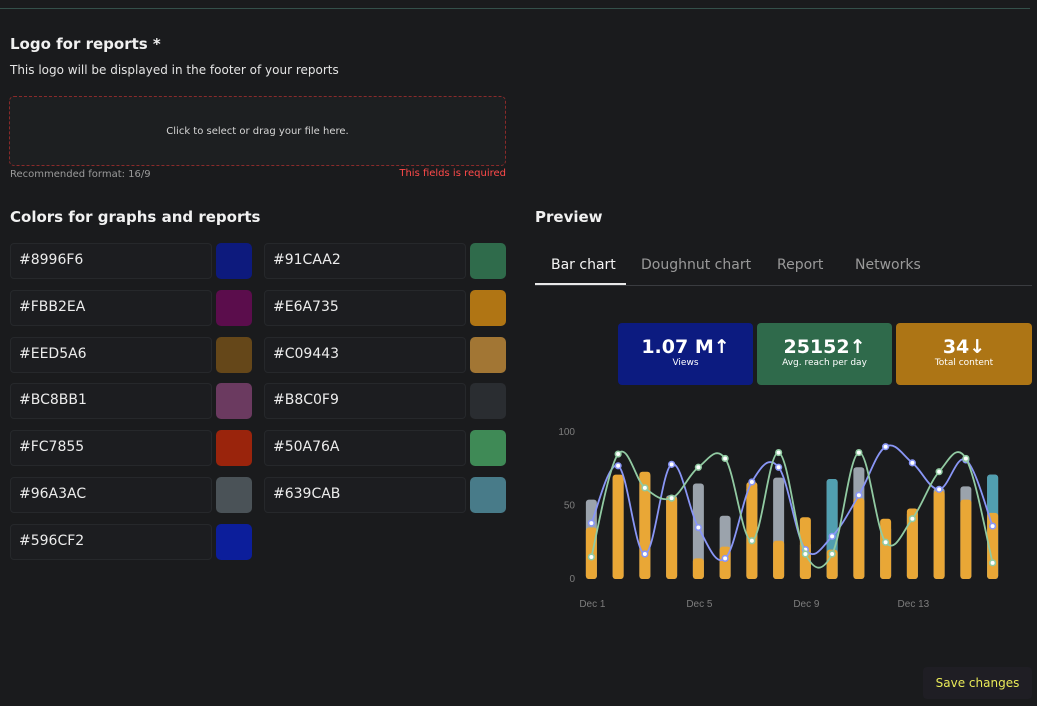 The image size is (1037, 706). Describe the element at coordinates (111, 542) in the screenshot. I see `color-hex-input: #596CF2` at that location.